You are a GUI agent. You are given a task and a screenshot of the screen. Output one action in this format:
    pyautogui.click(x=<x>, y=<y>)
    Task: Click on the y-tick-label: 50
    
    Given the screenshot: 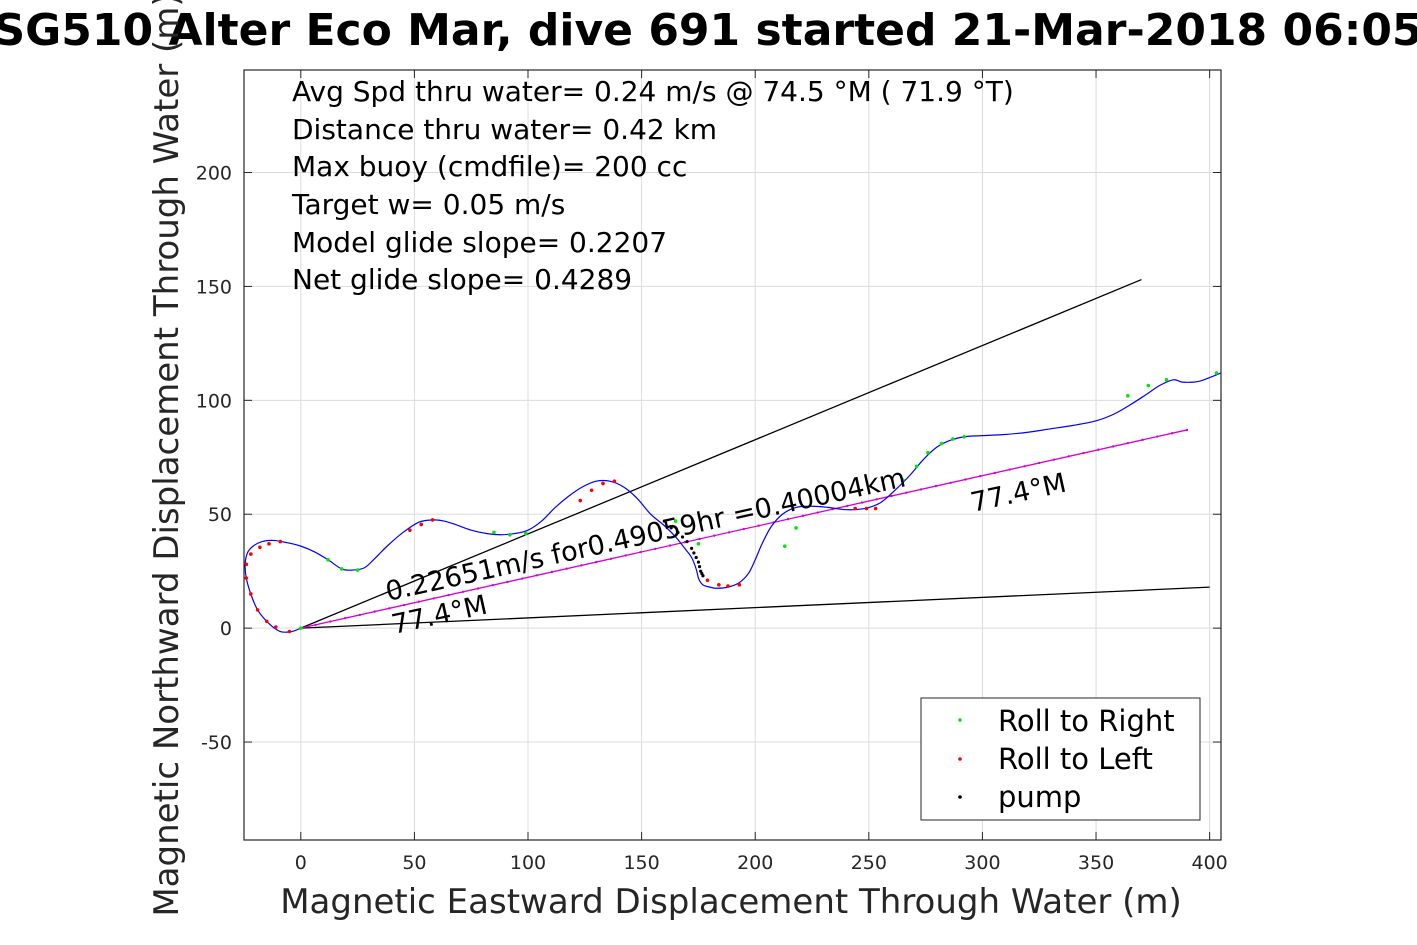 What is the action you would take?
    pyautogui.click(x=220, y=515)
    